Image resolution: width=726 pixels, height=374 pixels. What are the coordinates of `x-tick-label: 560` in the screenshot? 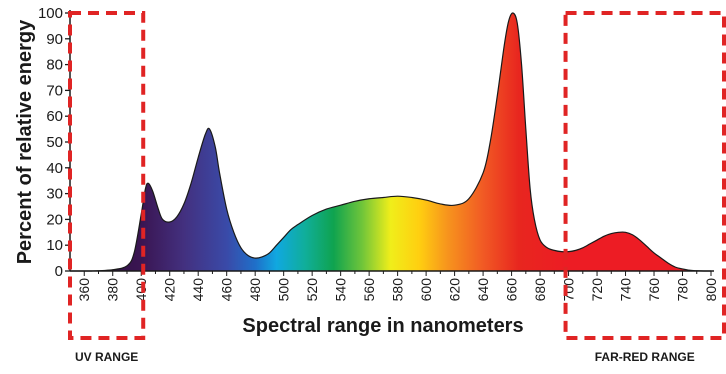 It's located at (369, 290).